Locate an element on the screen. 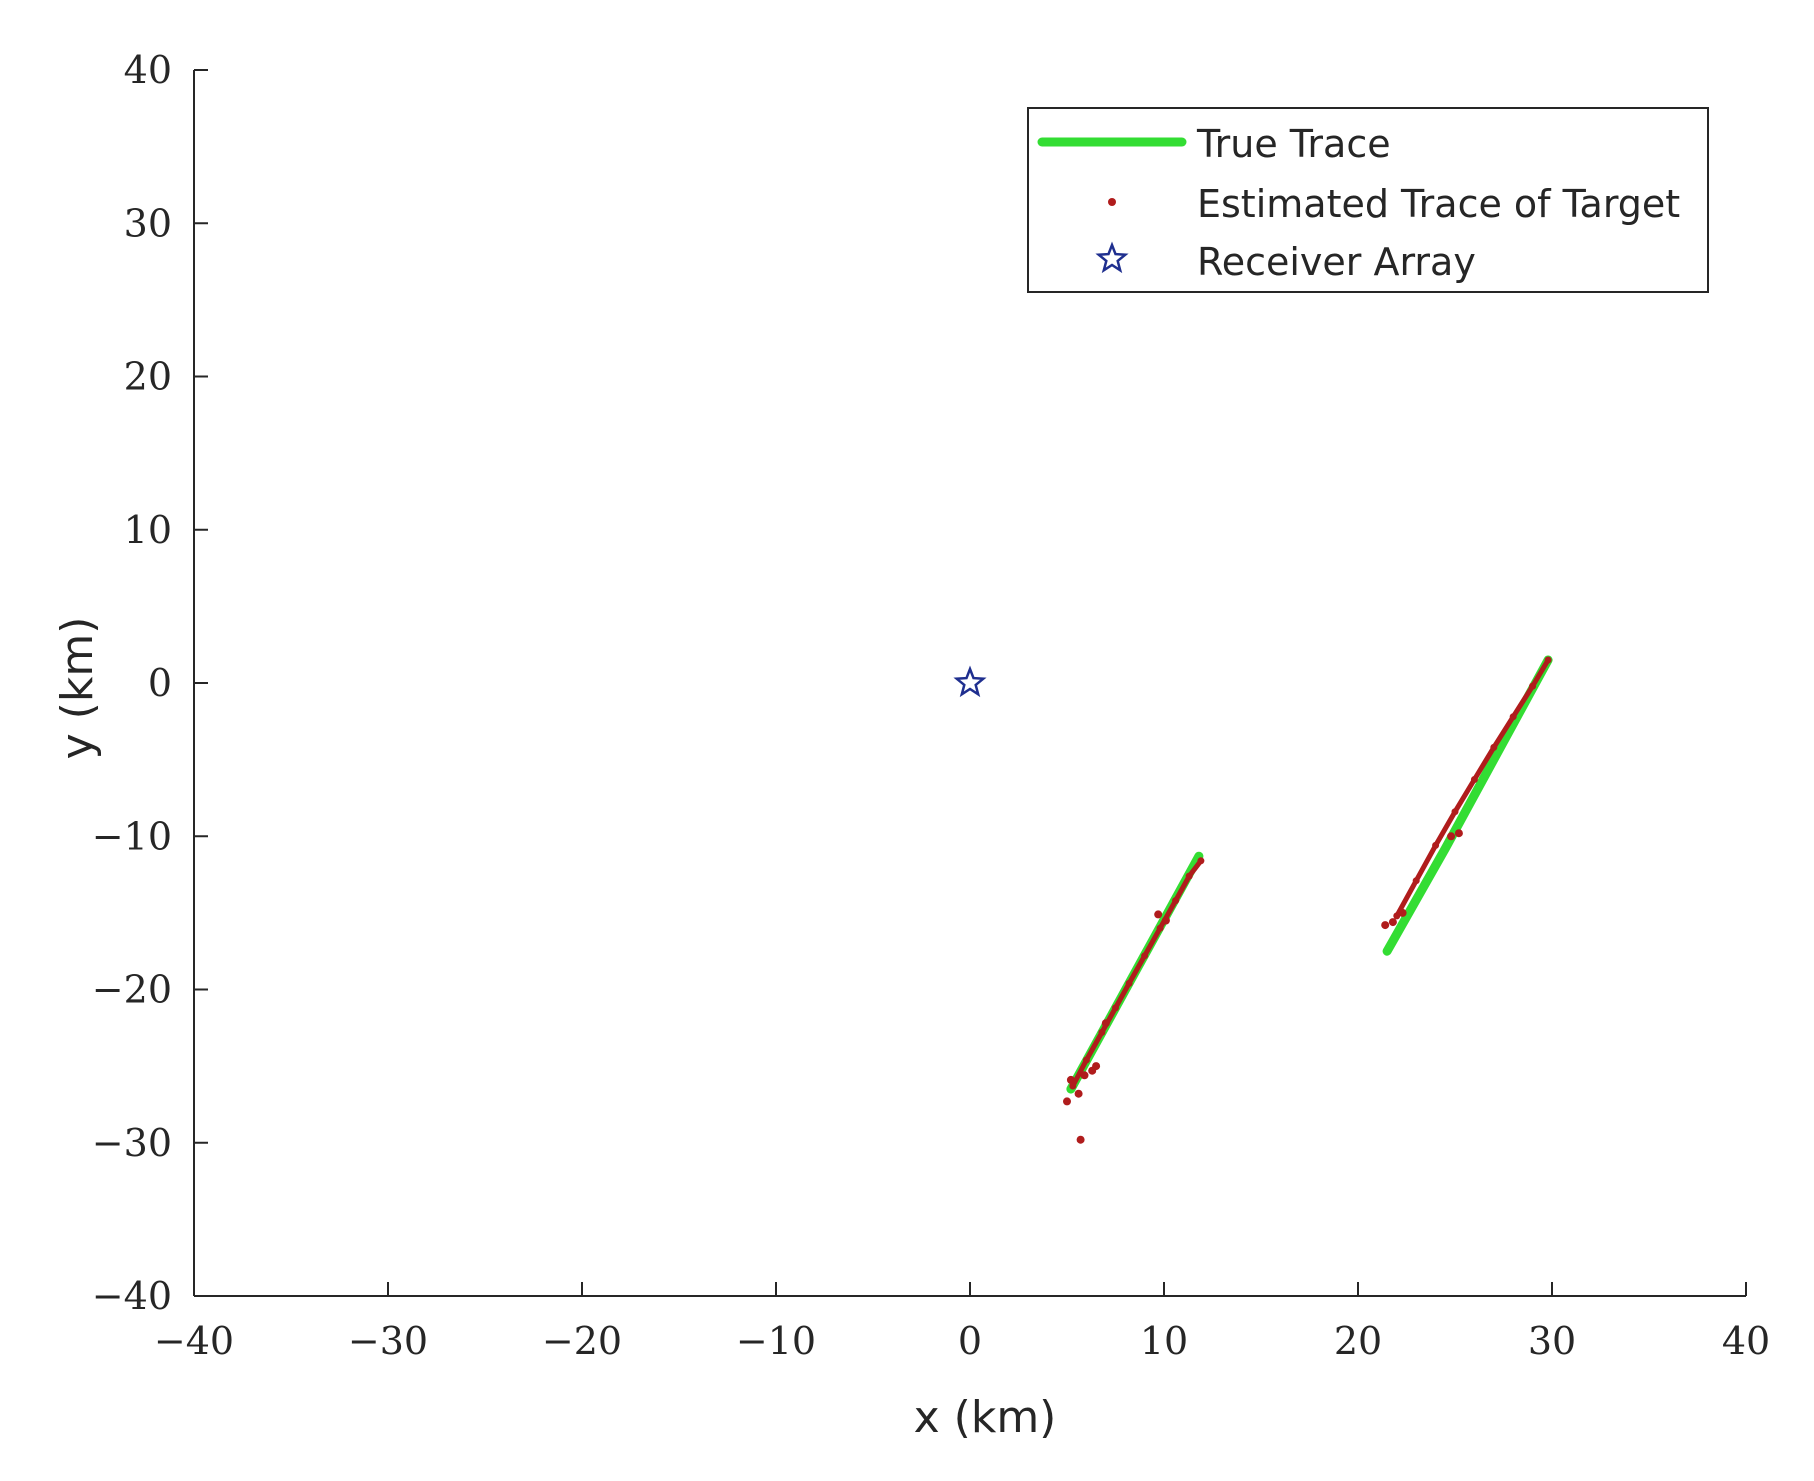 Image resolution: width=1814 pixels, height=1481 pixels. y-tick-label: 30 is located at coordinates (148, 223).